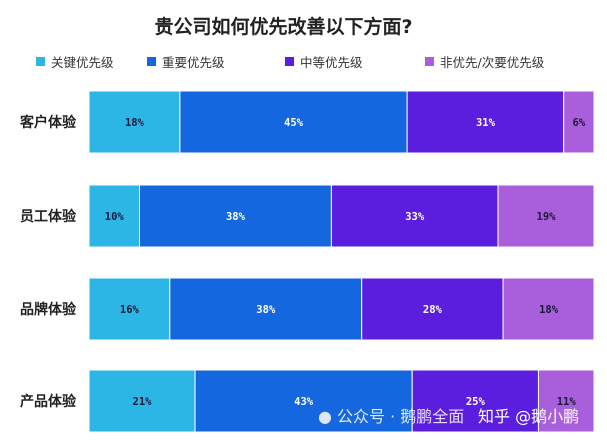  Describe the element at coordinates (193, 62) in the screenshot. I see `legend-label: 重要优先级` at that location.